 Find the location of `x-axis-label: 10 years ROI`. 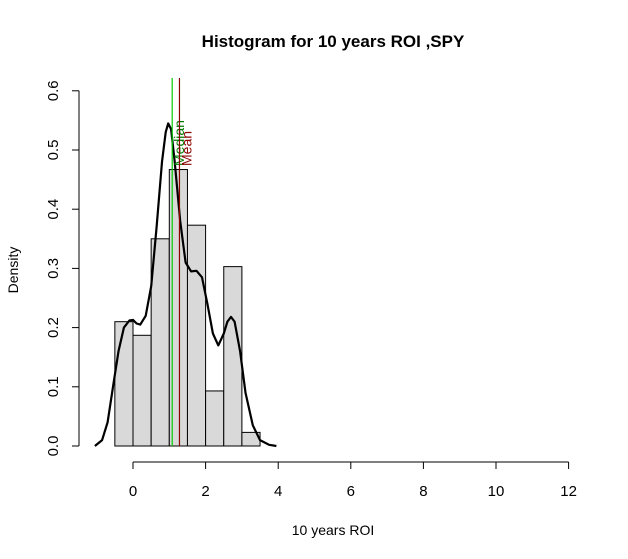

x-axis-label: 10 years ROI is located at coordinates (333, 530).